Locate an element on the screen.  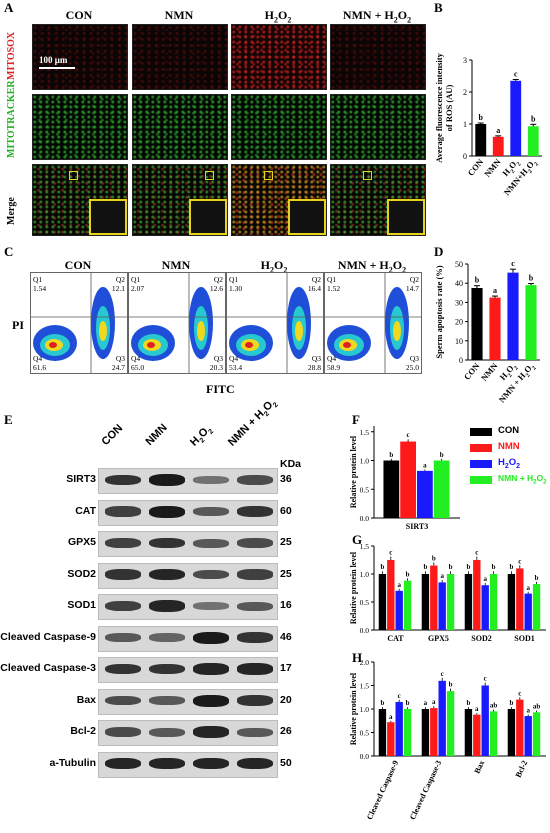
q1-value: 2.07 is located at coordinates (137, 288).